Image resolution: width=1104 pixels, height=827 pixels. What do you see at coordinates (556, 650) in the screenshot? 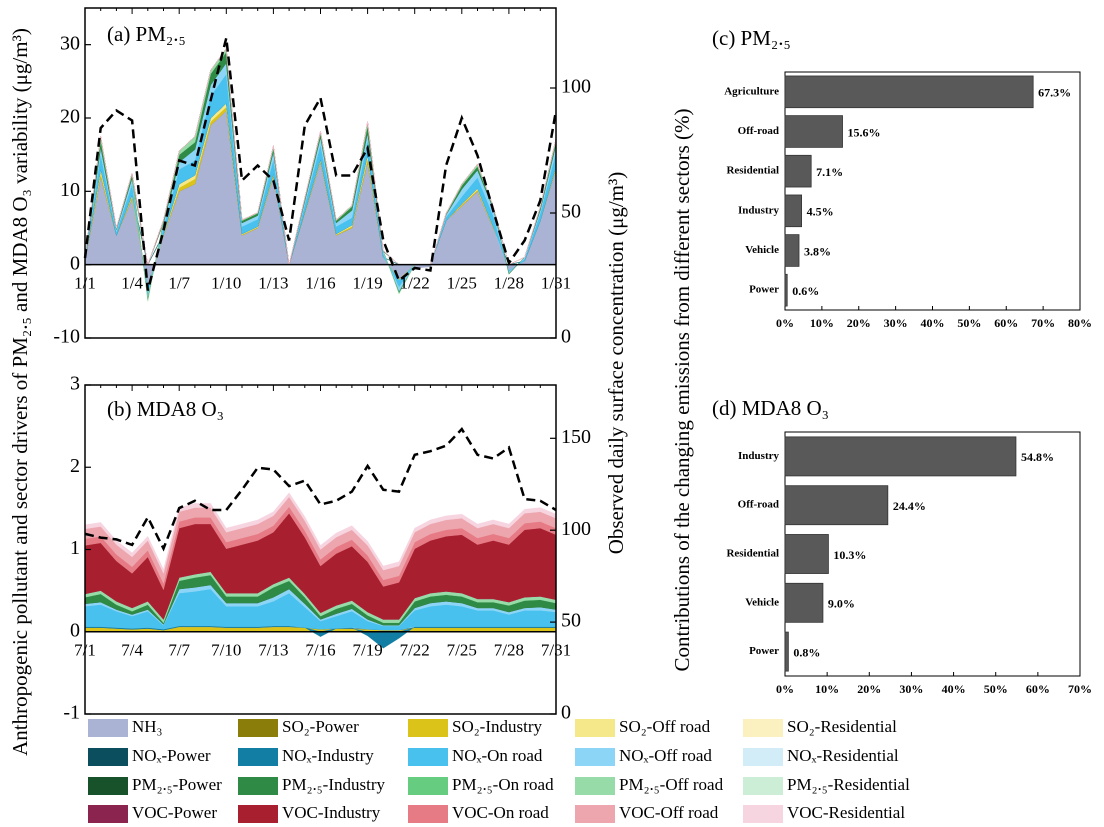
I see `x-tick-label: 7/31` at bounding box center [556, 650].